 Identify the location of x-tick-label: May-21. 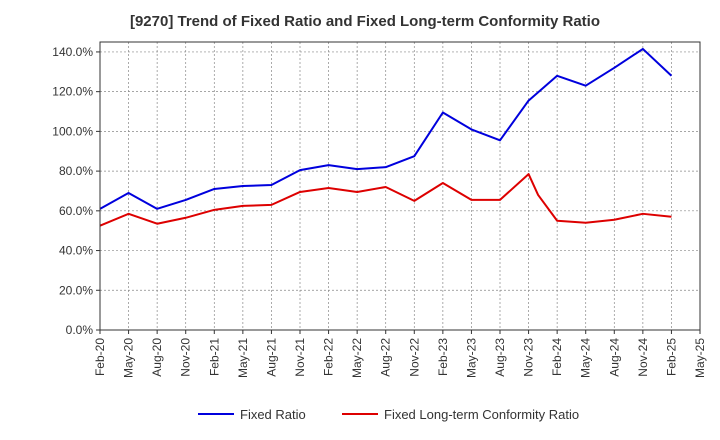
(243, 358).